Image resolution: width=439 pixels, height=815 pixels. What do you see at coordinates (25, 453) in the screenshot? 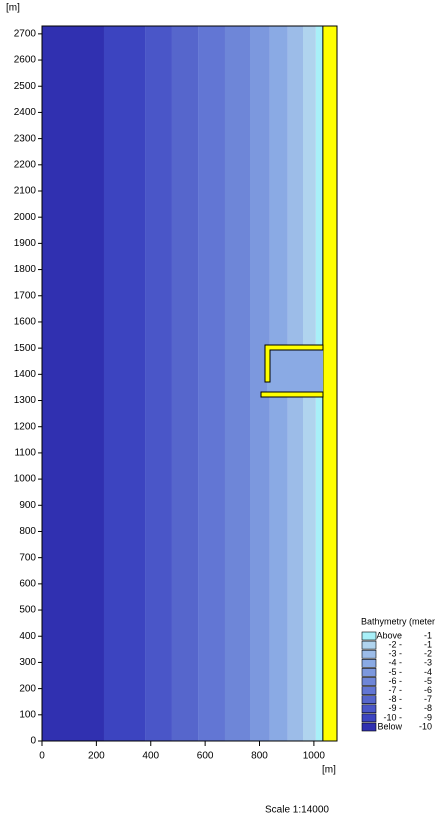
I see `y-tick-label: 1100` at bounding box center [25, 453].